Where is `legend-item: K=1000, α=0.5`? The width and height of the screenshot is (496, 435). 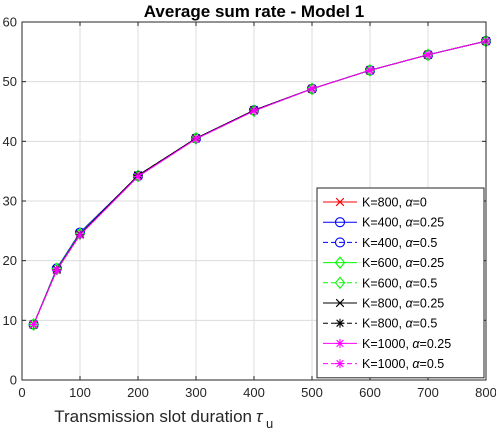 legend-item: K=1000, α=0.5 is located at coordinates (383, 364).